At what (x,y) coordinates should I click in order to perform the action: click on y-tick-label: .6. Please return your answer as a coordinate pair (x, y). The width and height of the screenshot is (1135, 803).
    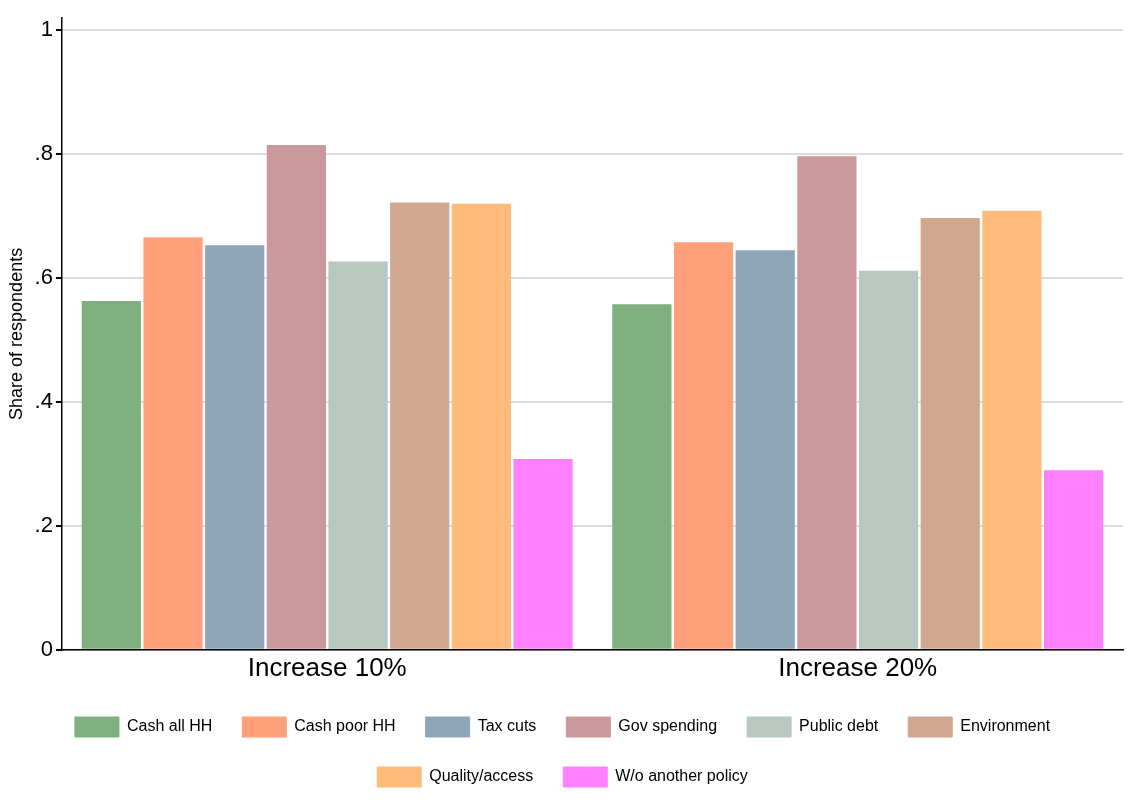
    Looking at the image, I should click on (43, 277).